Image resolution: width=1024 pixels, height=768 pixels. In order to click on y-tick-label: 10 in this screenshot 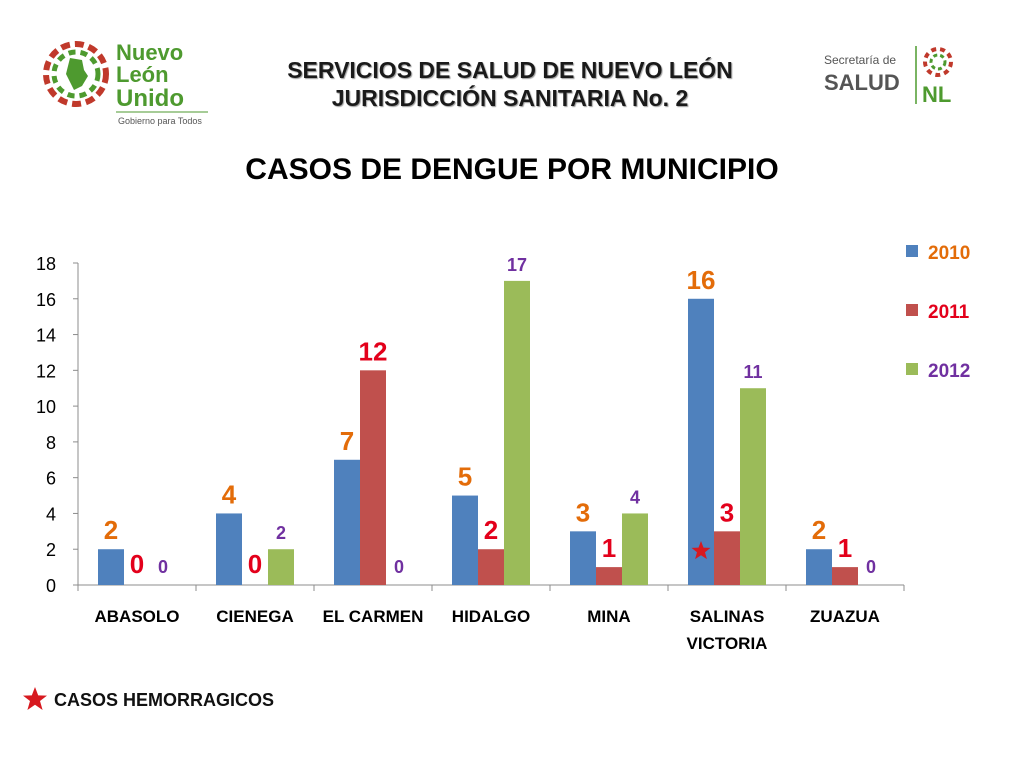, I will do `click(46, 407)`.